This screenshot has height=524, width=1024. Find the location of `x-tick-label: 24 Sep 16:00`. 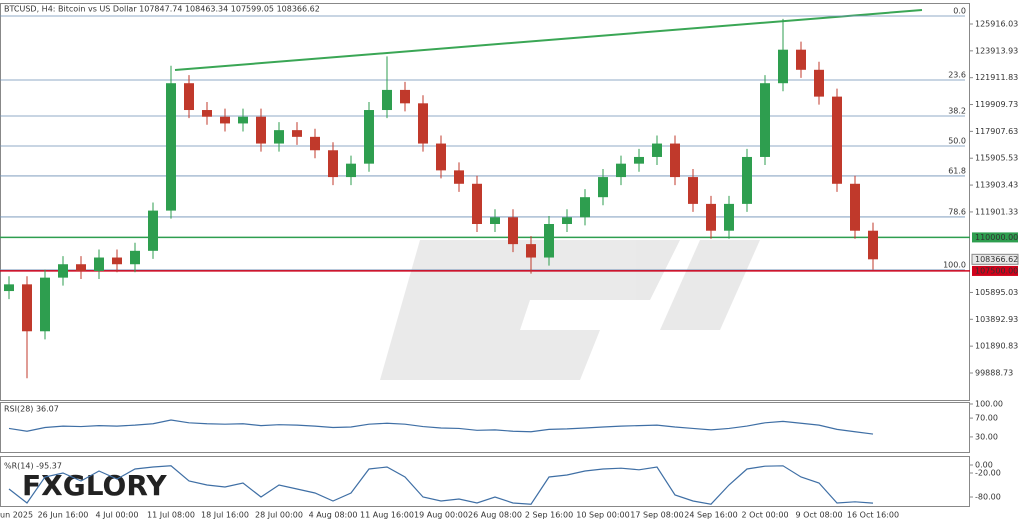

x-tick-label: 24 Sep 16:00 is located at coordinates (710, 515).